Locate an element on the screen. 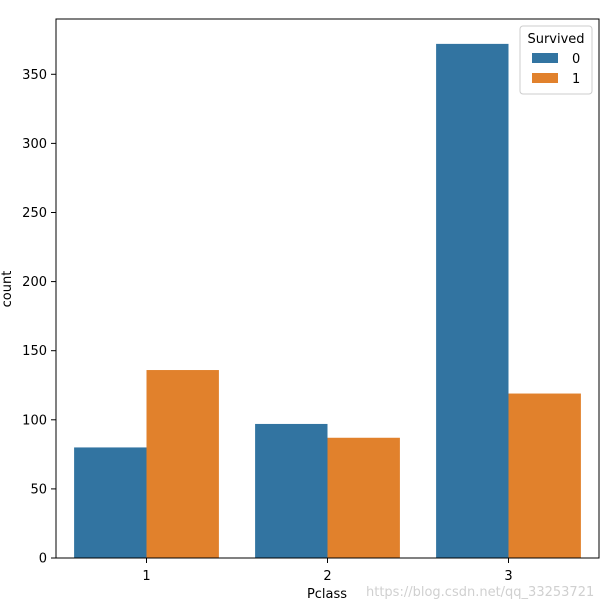 The image size is (616, 607). legend-label-1: 1 is located at coordinates (576, 79).